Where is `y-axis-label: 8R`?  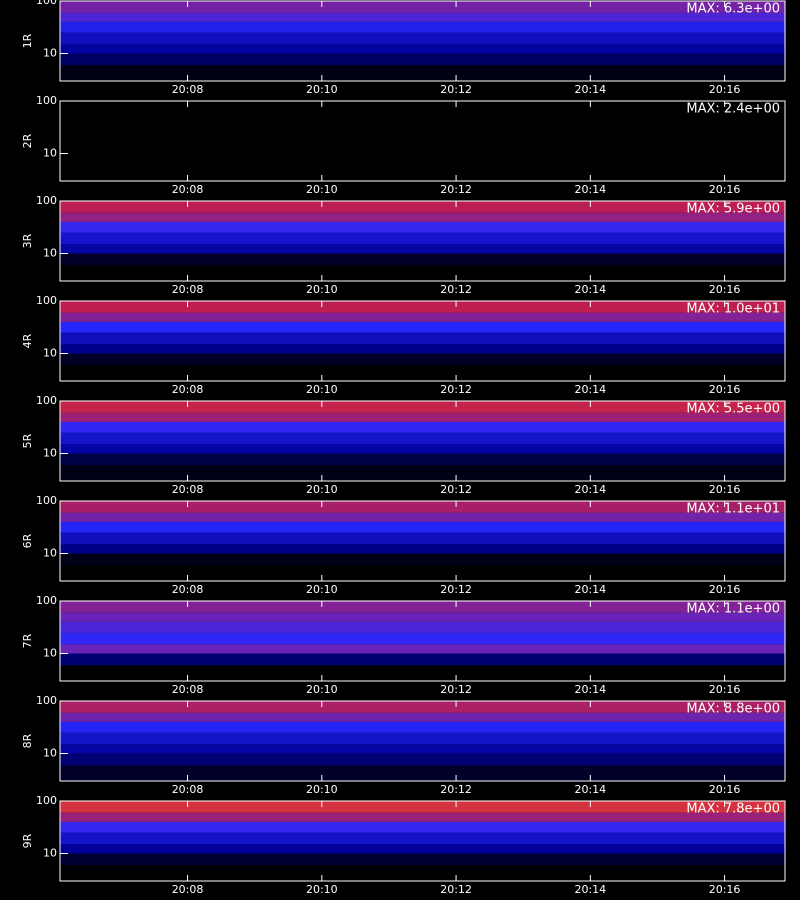
y-axis-label: 8R is located at coordinates (27, 740).